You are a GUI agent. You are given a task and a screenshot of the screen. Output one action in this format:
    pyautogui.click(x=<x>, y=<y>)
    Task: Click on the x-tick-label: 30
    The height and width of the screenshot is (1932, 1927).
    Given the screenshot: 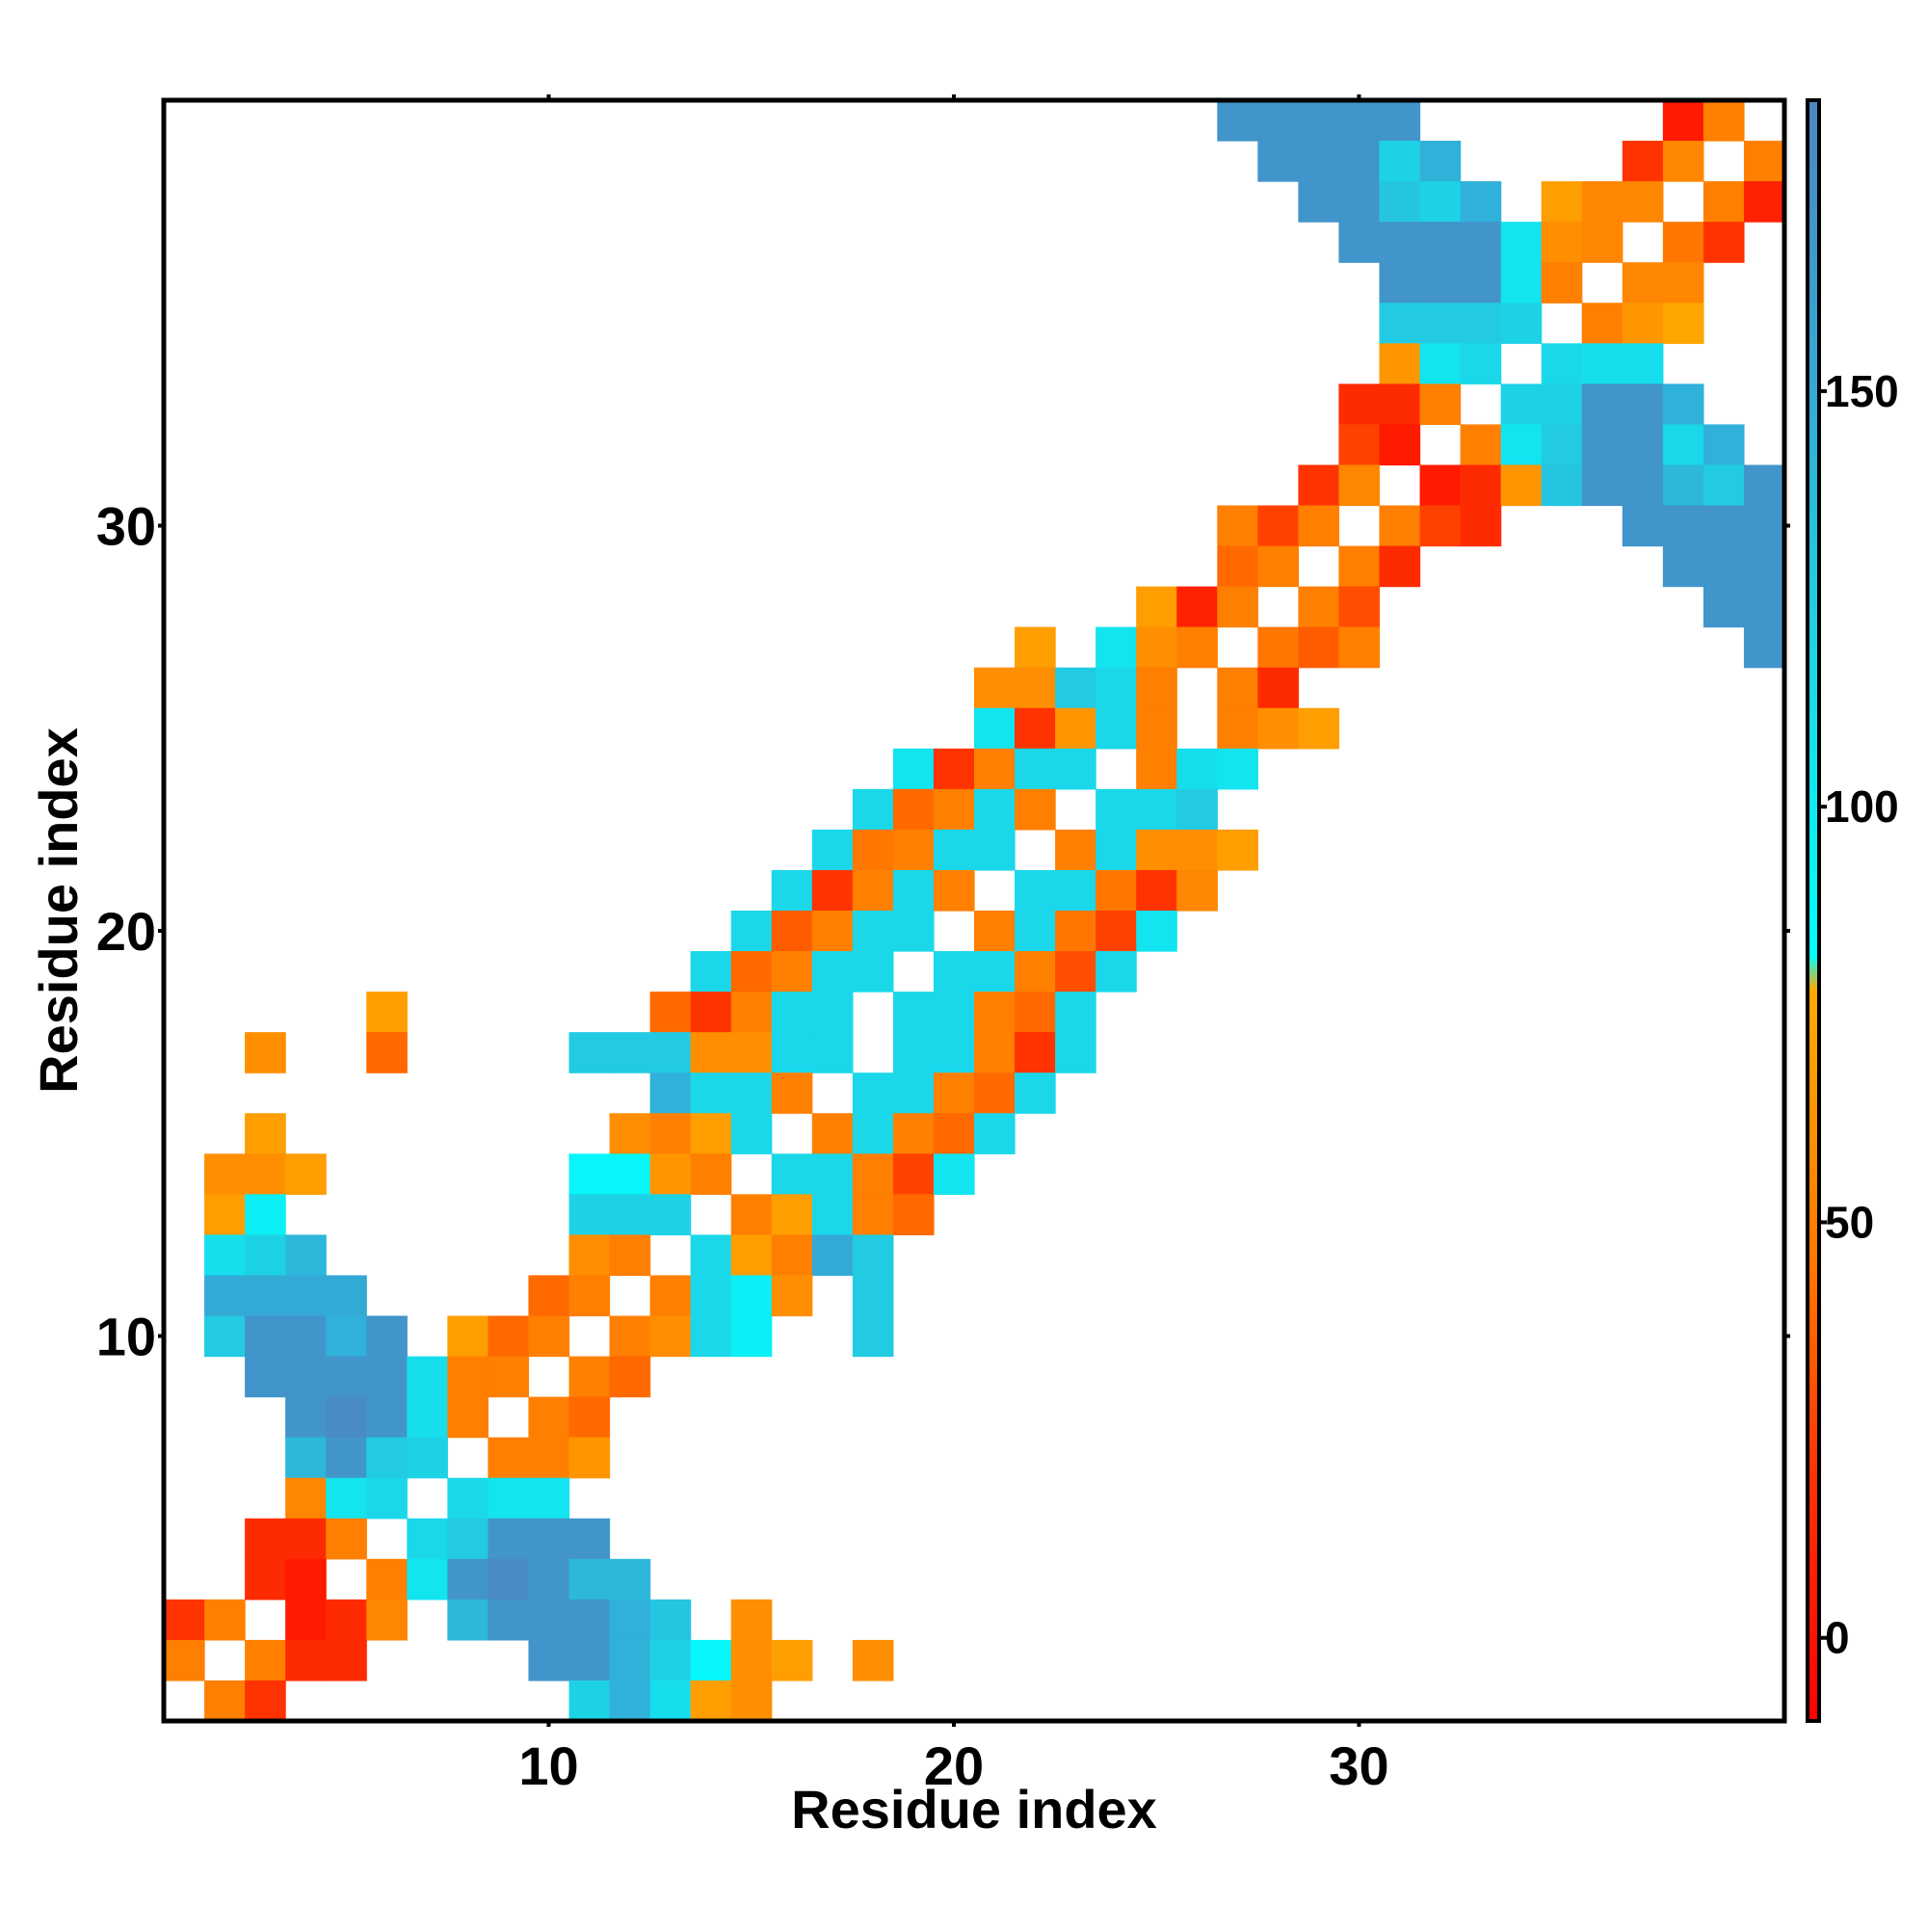 What is the action you would take?
    pyautogui.click(x=1358, y=1765)
    